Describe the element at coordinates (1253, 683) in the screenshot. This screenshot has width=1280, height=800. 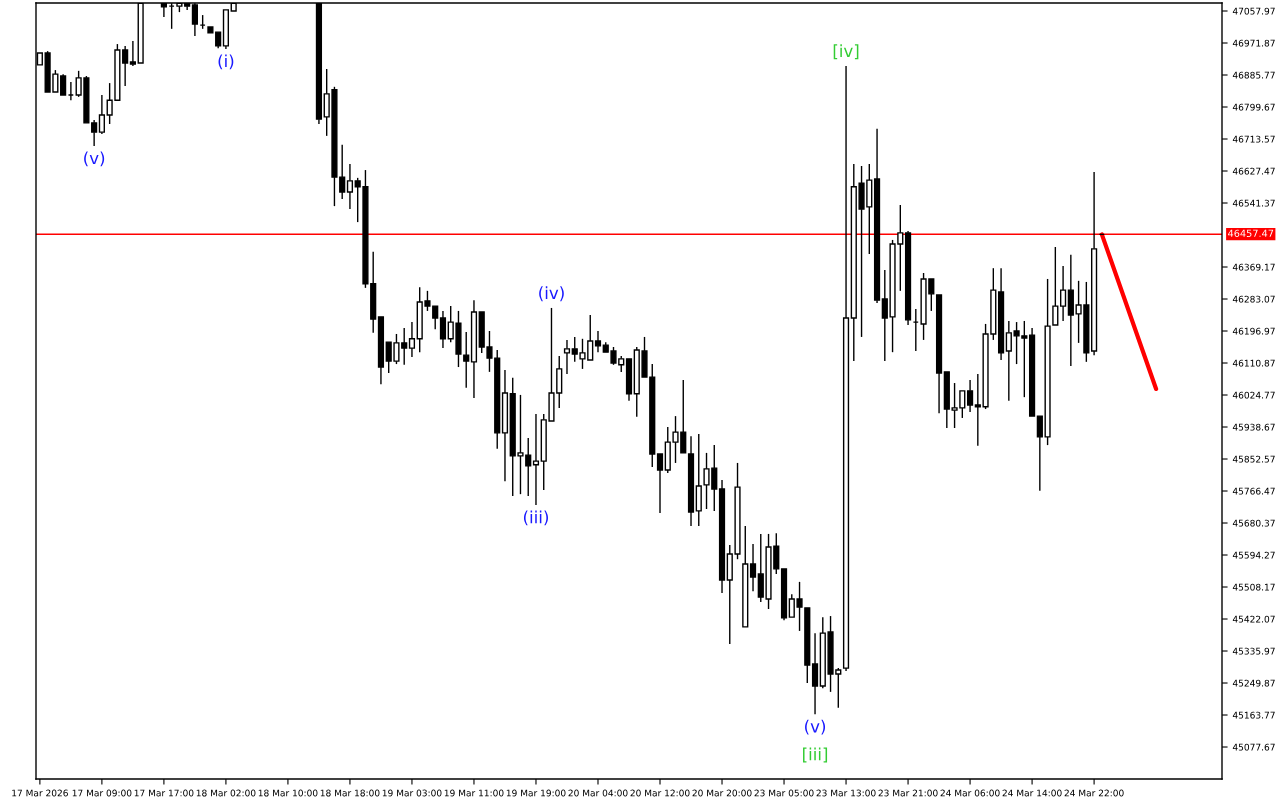
I see `y-tick-label: 45249.87` at that location.